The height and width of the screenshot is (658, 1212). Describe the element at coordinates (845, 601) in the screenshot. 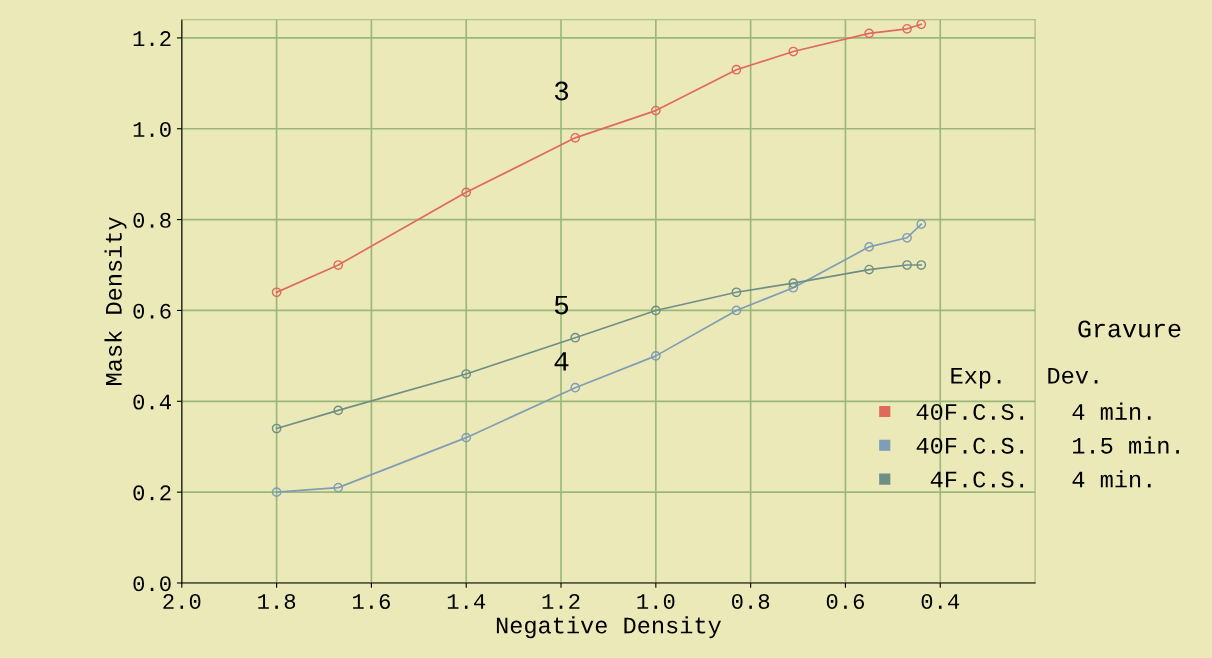

I see `x-tick-label: 0.6` at that location.